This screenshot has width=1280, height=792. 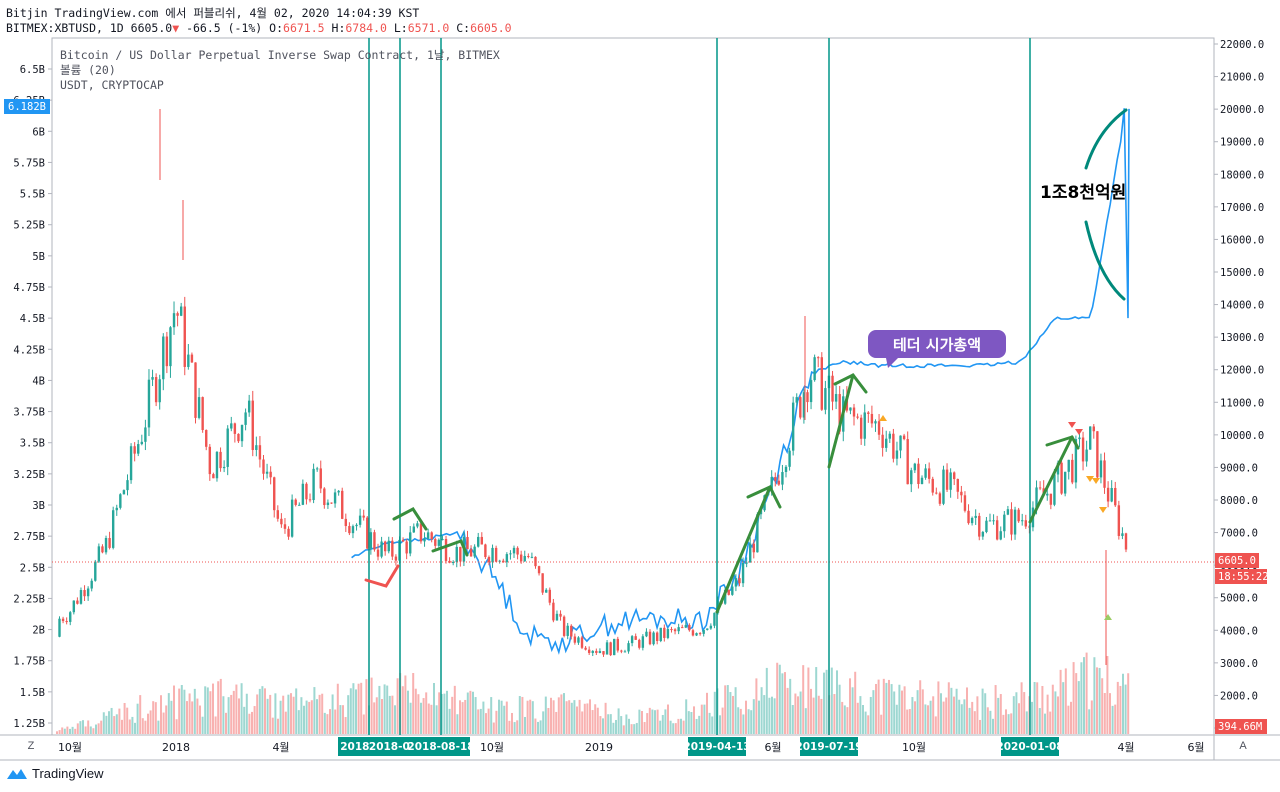 What do you see at coordinates (1239, 534) in the screenshot?
I see `right-tick-label: 7000.0` at bounding box center [1239, 534].